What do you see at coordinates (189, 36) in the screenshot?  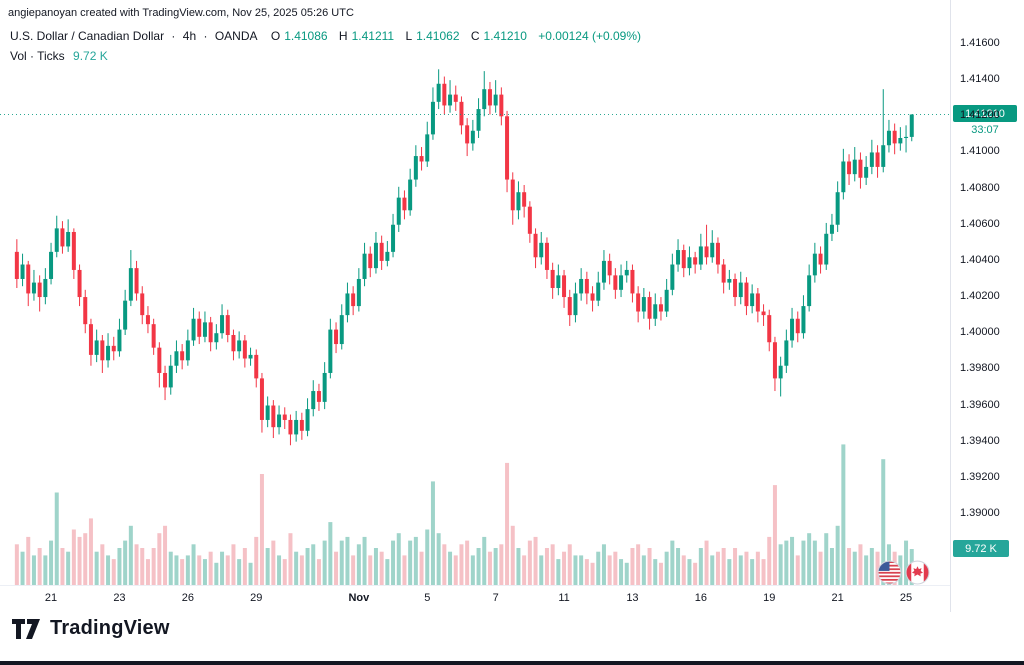 I see `interval-label: 4h` at bounding box center [189, 36].